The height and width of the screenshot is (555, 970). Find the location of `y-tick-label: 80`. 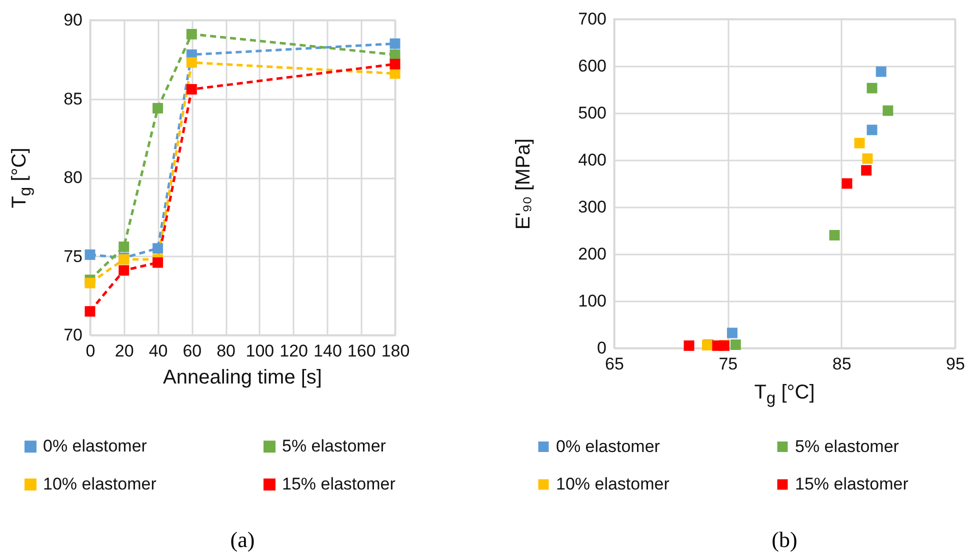

y-tick-label: 80 is located at coordinates (73, 177).